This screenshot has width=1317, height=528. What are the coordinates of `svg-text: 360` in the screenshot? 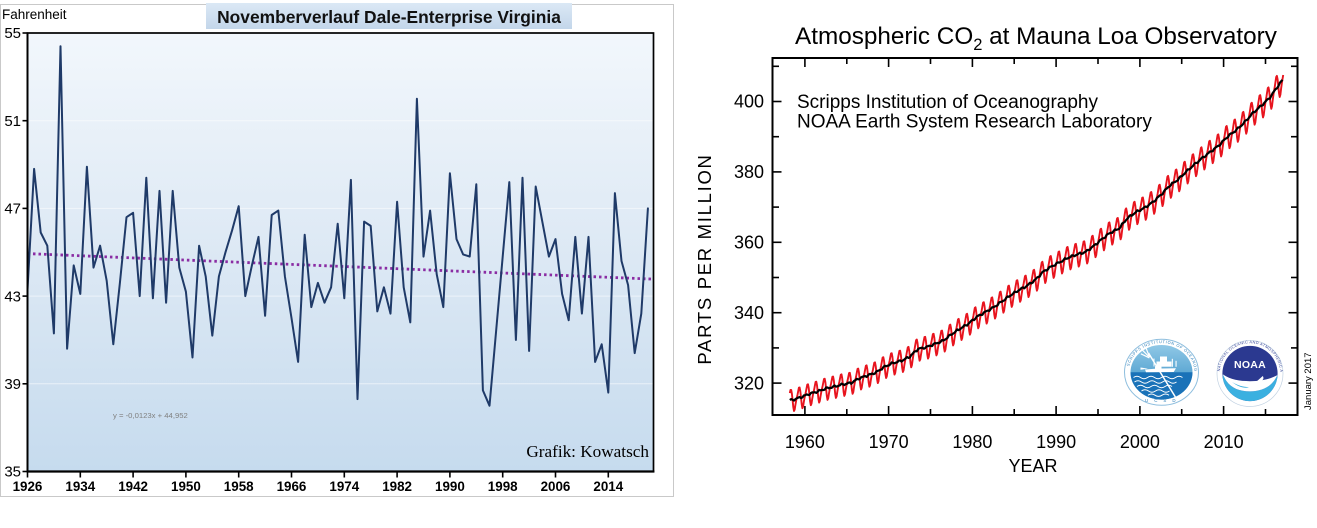 It's located at (749, 243).